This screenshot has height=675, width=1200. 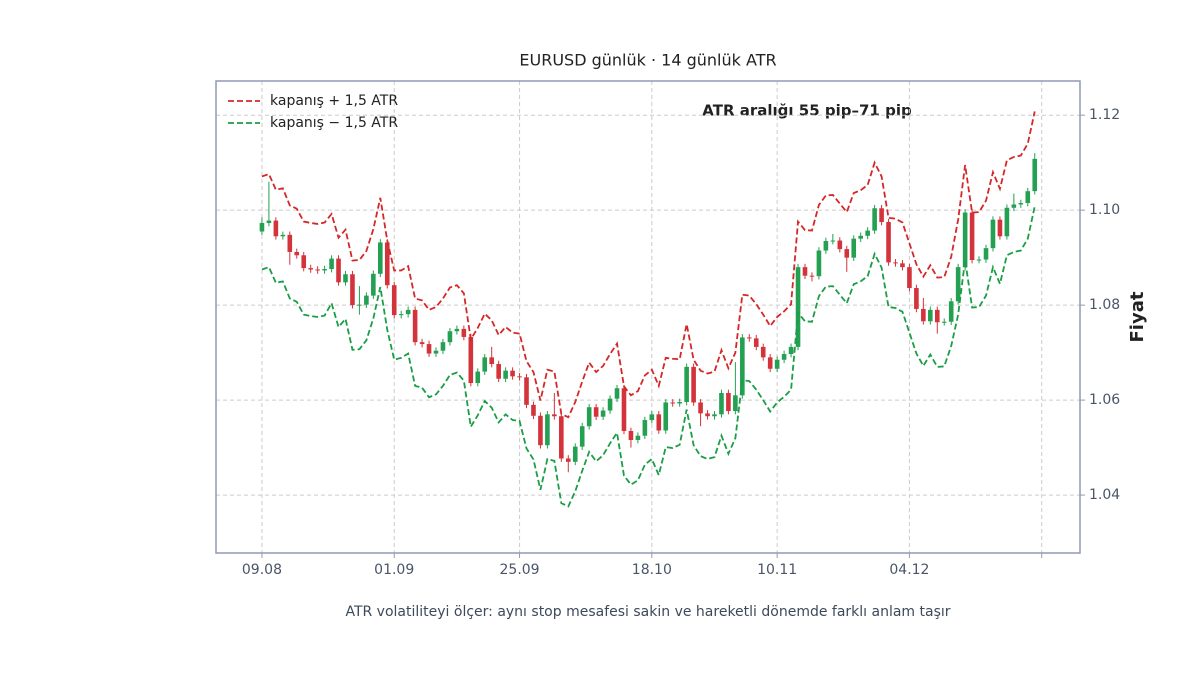 I want to click on y-axis-label: Fiyat, so click(x=1137, y=316).